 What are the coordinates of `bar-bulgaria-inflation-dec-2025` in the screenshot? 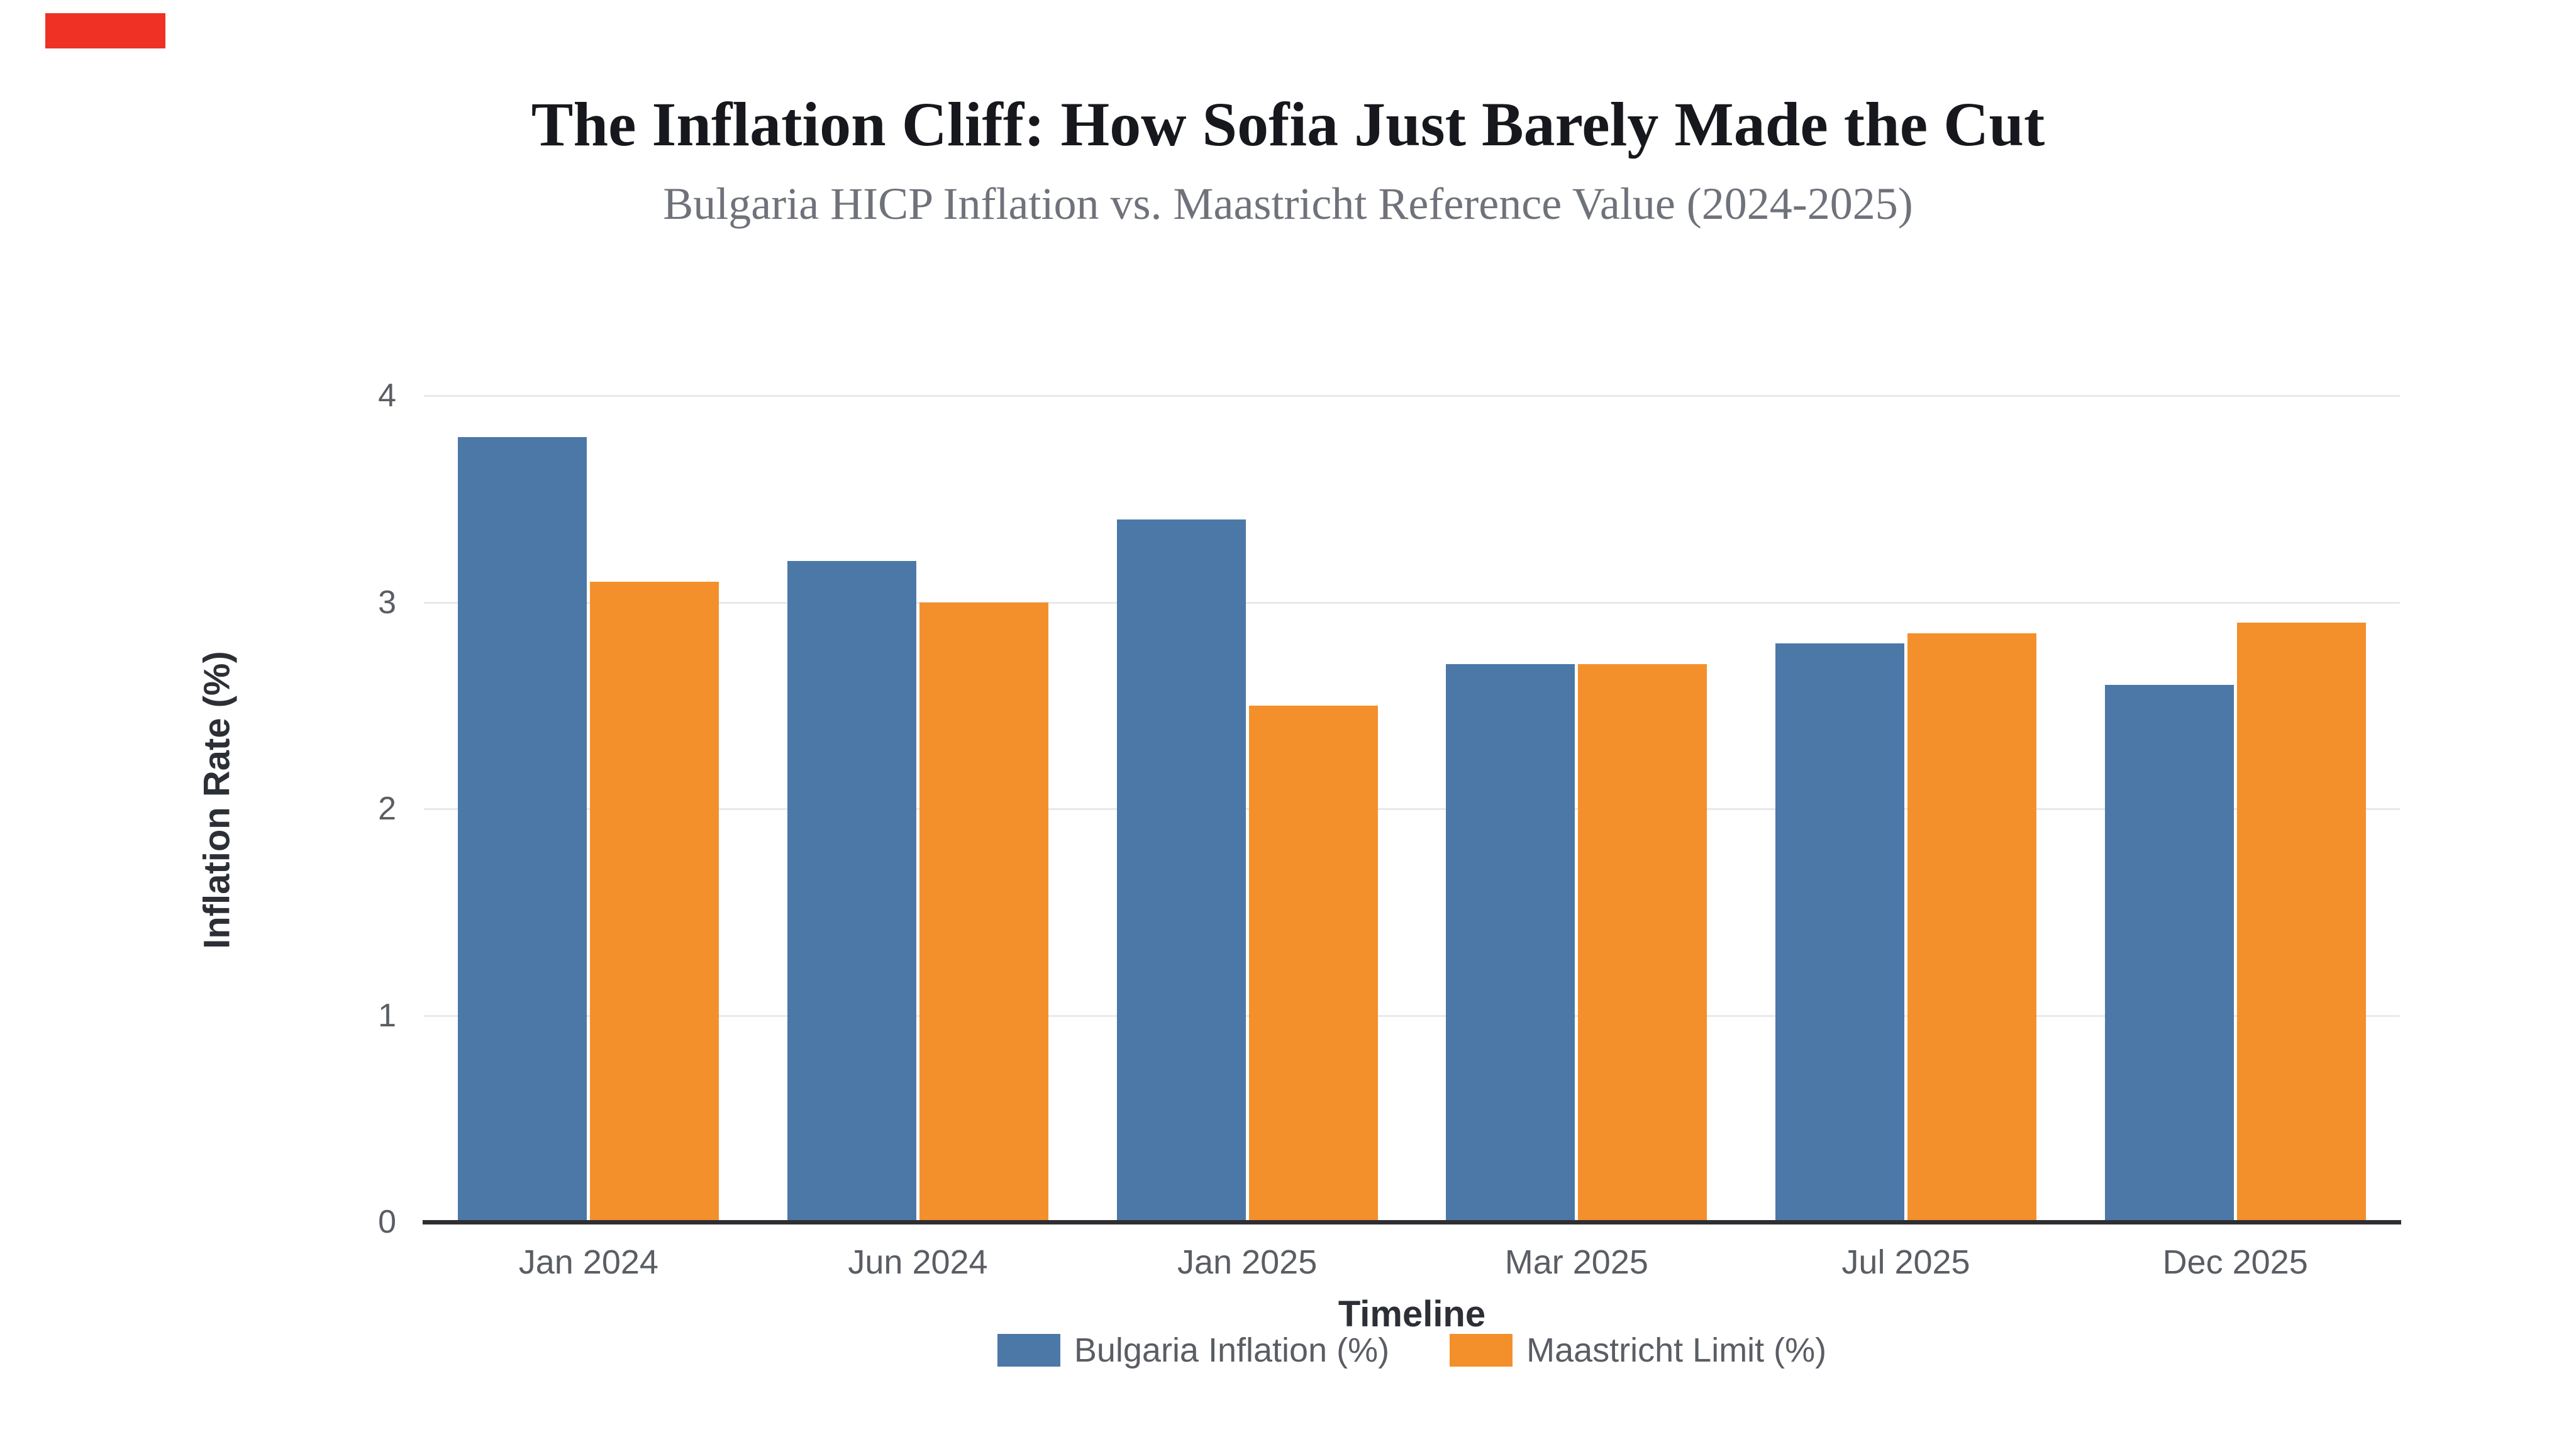 It's located at (2169, 953).